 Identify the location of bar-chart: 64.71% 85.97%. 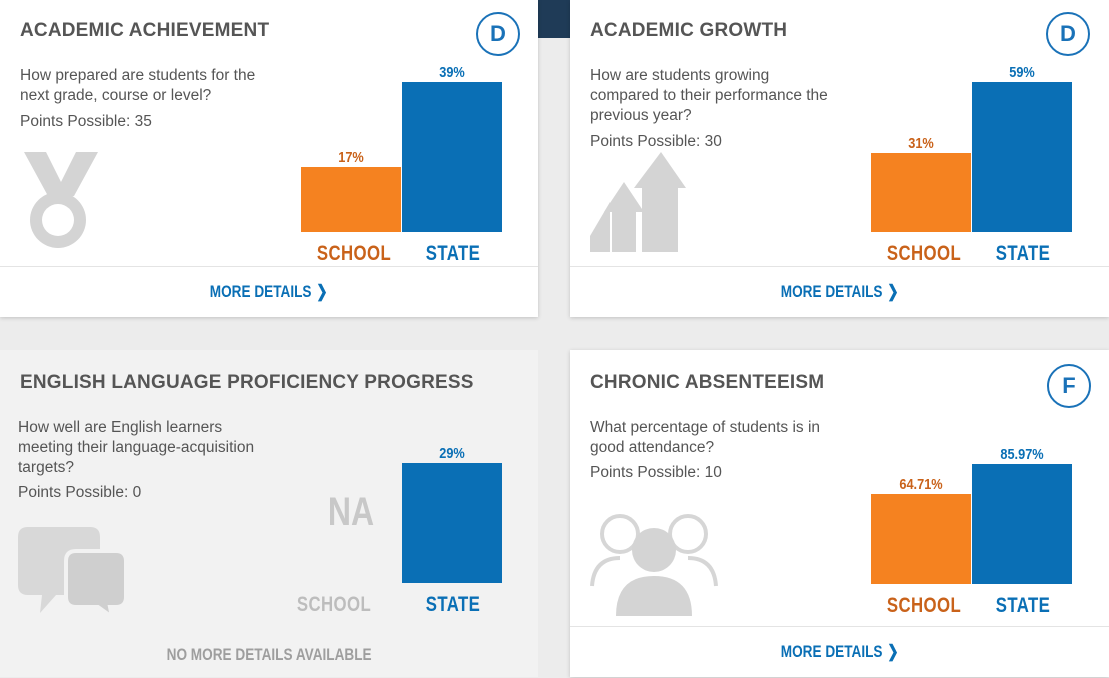
(972, 513).